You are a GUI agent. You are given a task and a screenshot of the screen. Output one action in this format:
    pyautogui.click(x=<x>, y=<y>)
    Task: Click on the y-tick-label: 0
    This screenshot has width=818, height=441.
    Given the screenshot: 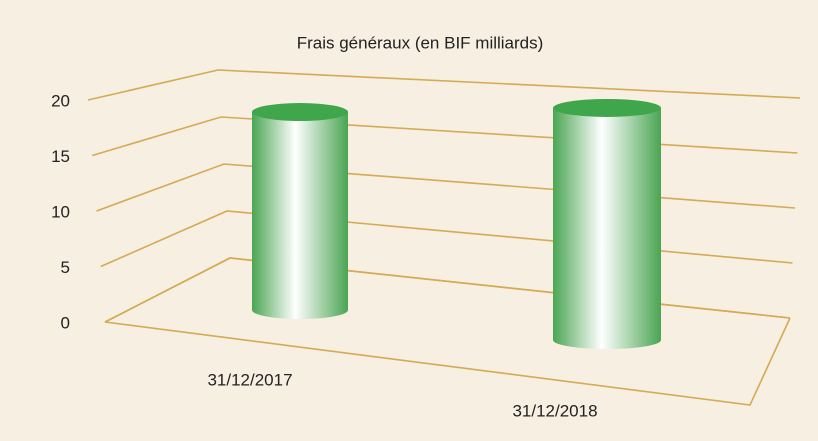 What is the action you would take?
    pyautogui.click(x=65, y=322)
    